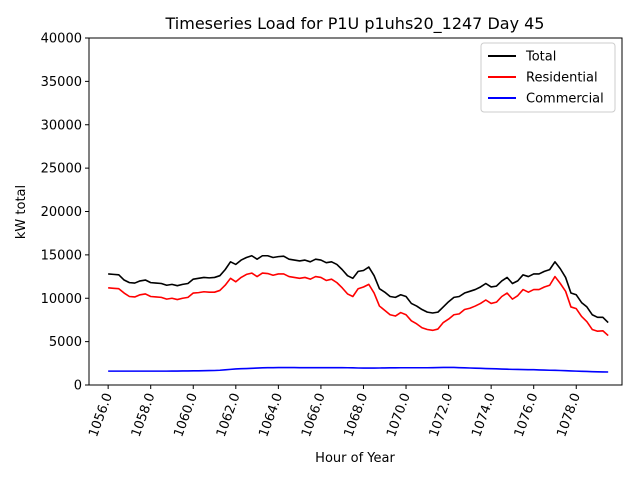 The height and width of the screenshot is (480, 640). Describe the element at coordinates (61, 212) in the screenshot. I see `y-tick-label: 20000` at that location.